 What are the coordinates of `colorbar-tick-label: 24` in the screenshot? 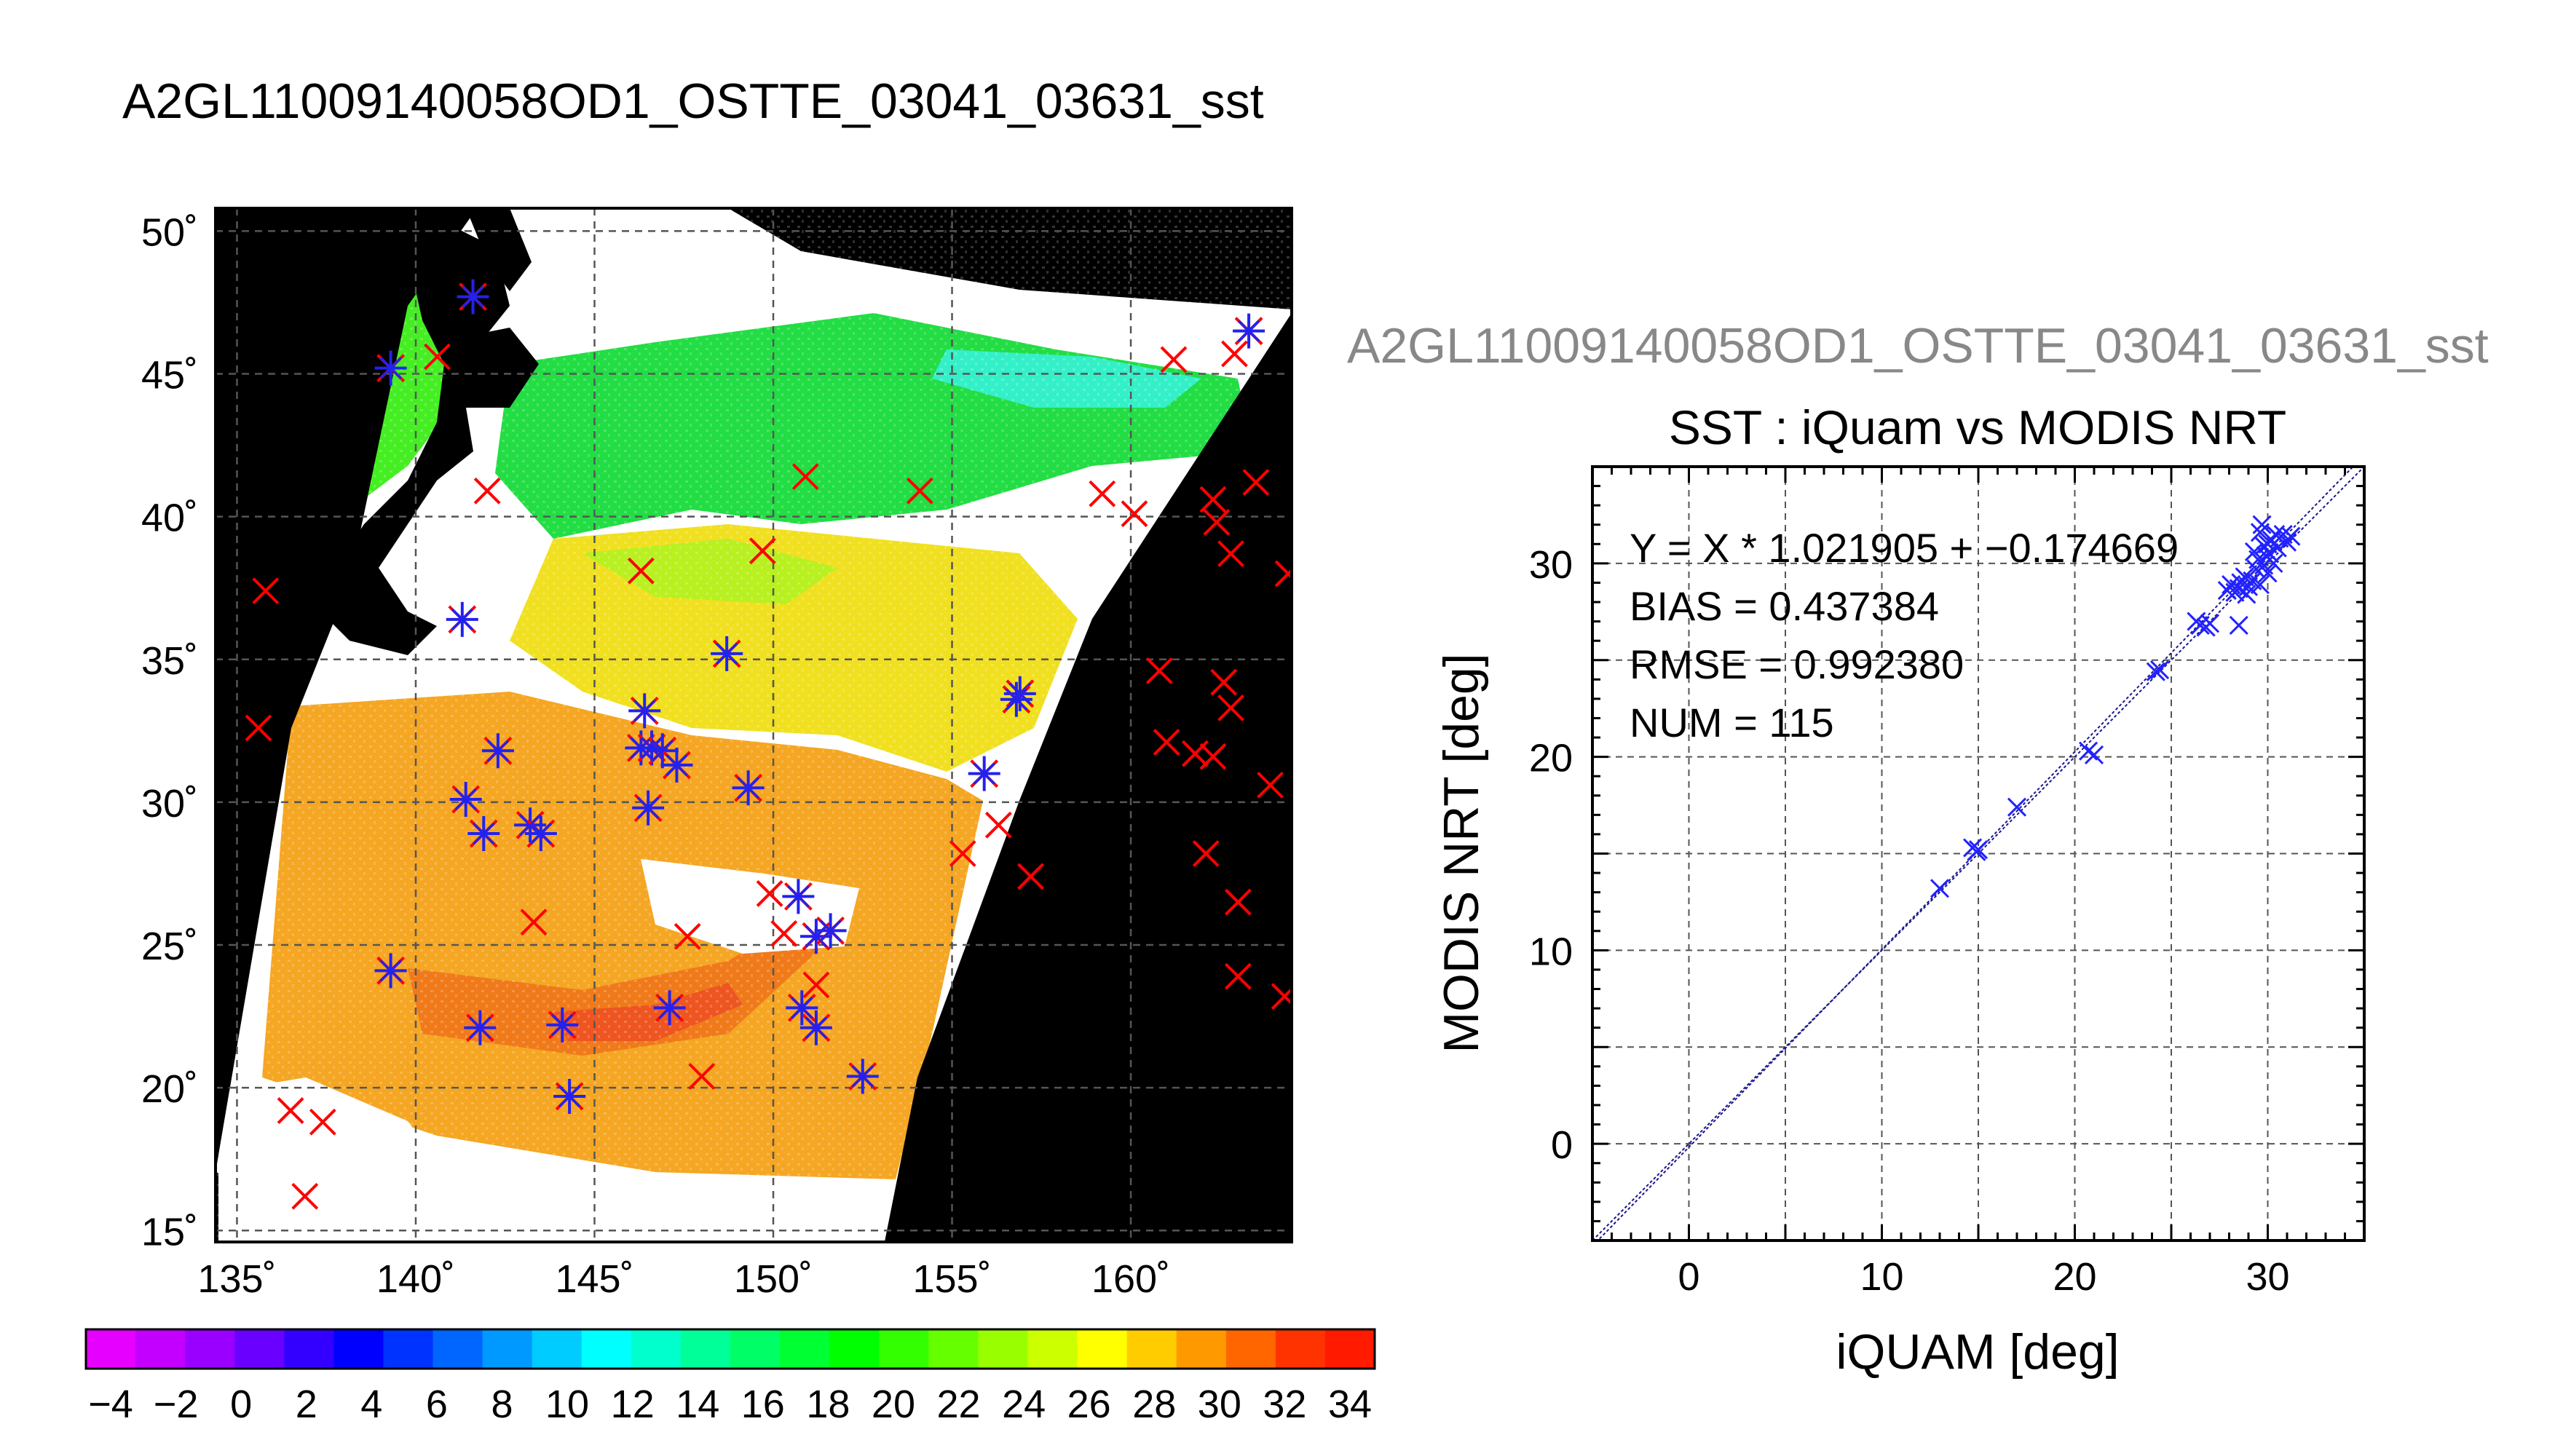 It's located at (1024, 1404).